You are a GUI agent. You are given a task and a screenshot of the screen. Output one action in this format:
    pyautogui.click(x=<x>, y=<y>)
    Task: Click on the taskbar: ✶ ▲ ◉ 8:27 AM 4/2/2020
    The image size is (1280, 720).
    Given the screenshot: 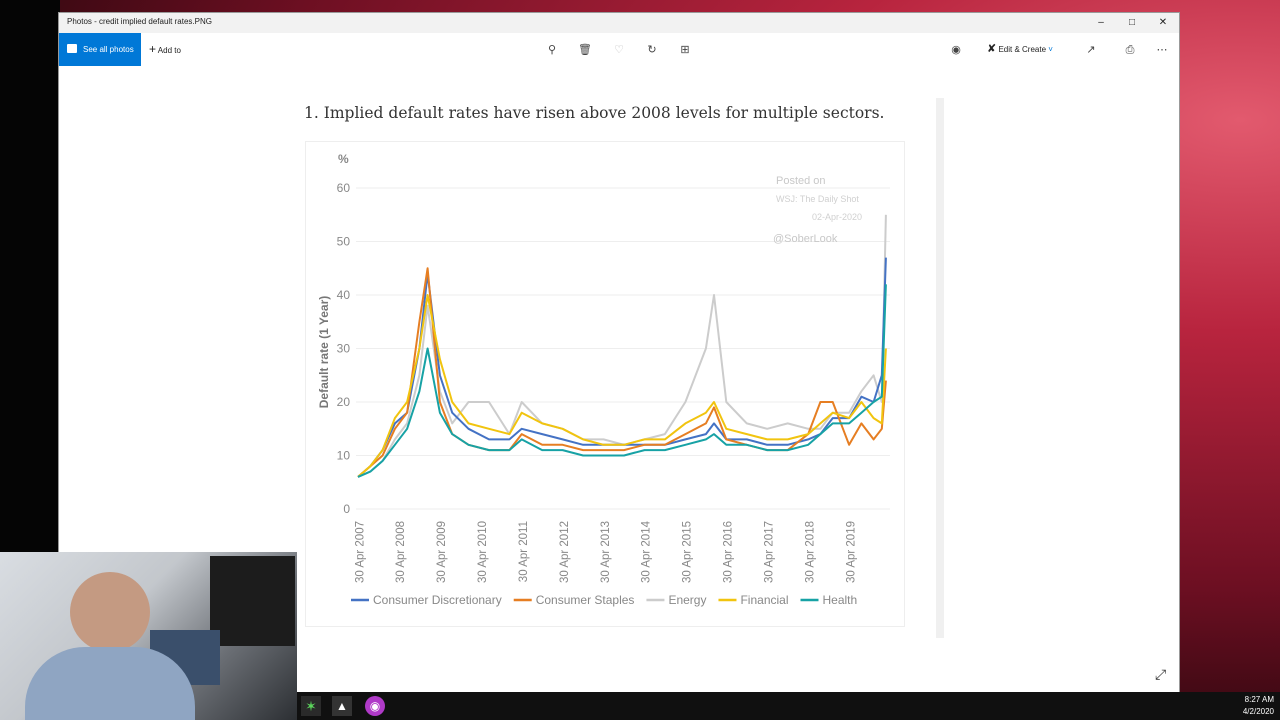 What is the action you would take?
    pyautogui.click(x=788, y=706)
    